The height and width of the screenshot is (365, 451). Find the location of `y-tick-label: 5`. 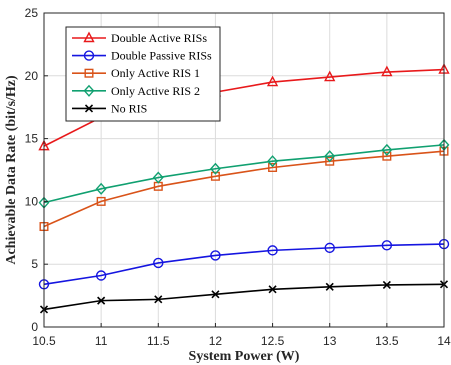

y-tick-label: 5 is located at coordinates (34, 264).